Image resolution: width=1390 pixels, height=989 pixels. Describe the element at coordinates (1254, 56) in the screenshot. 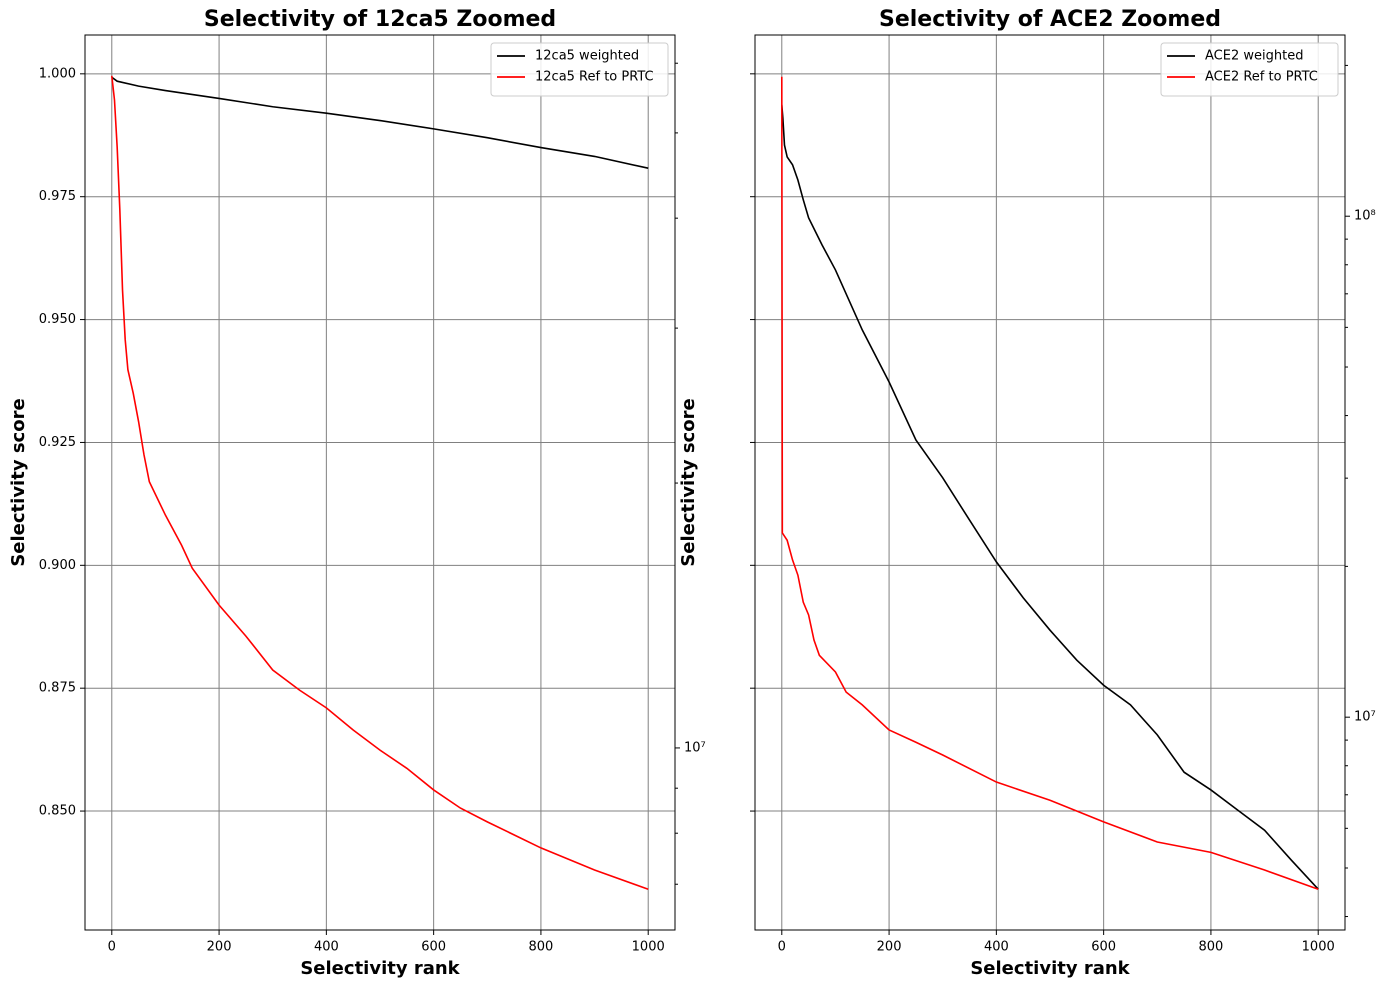

I see `legend-label: ACE2 weighted` at that location.